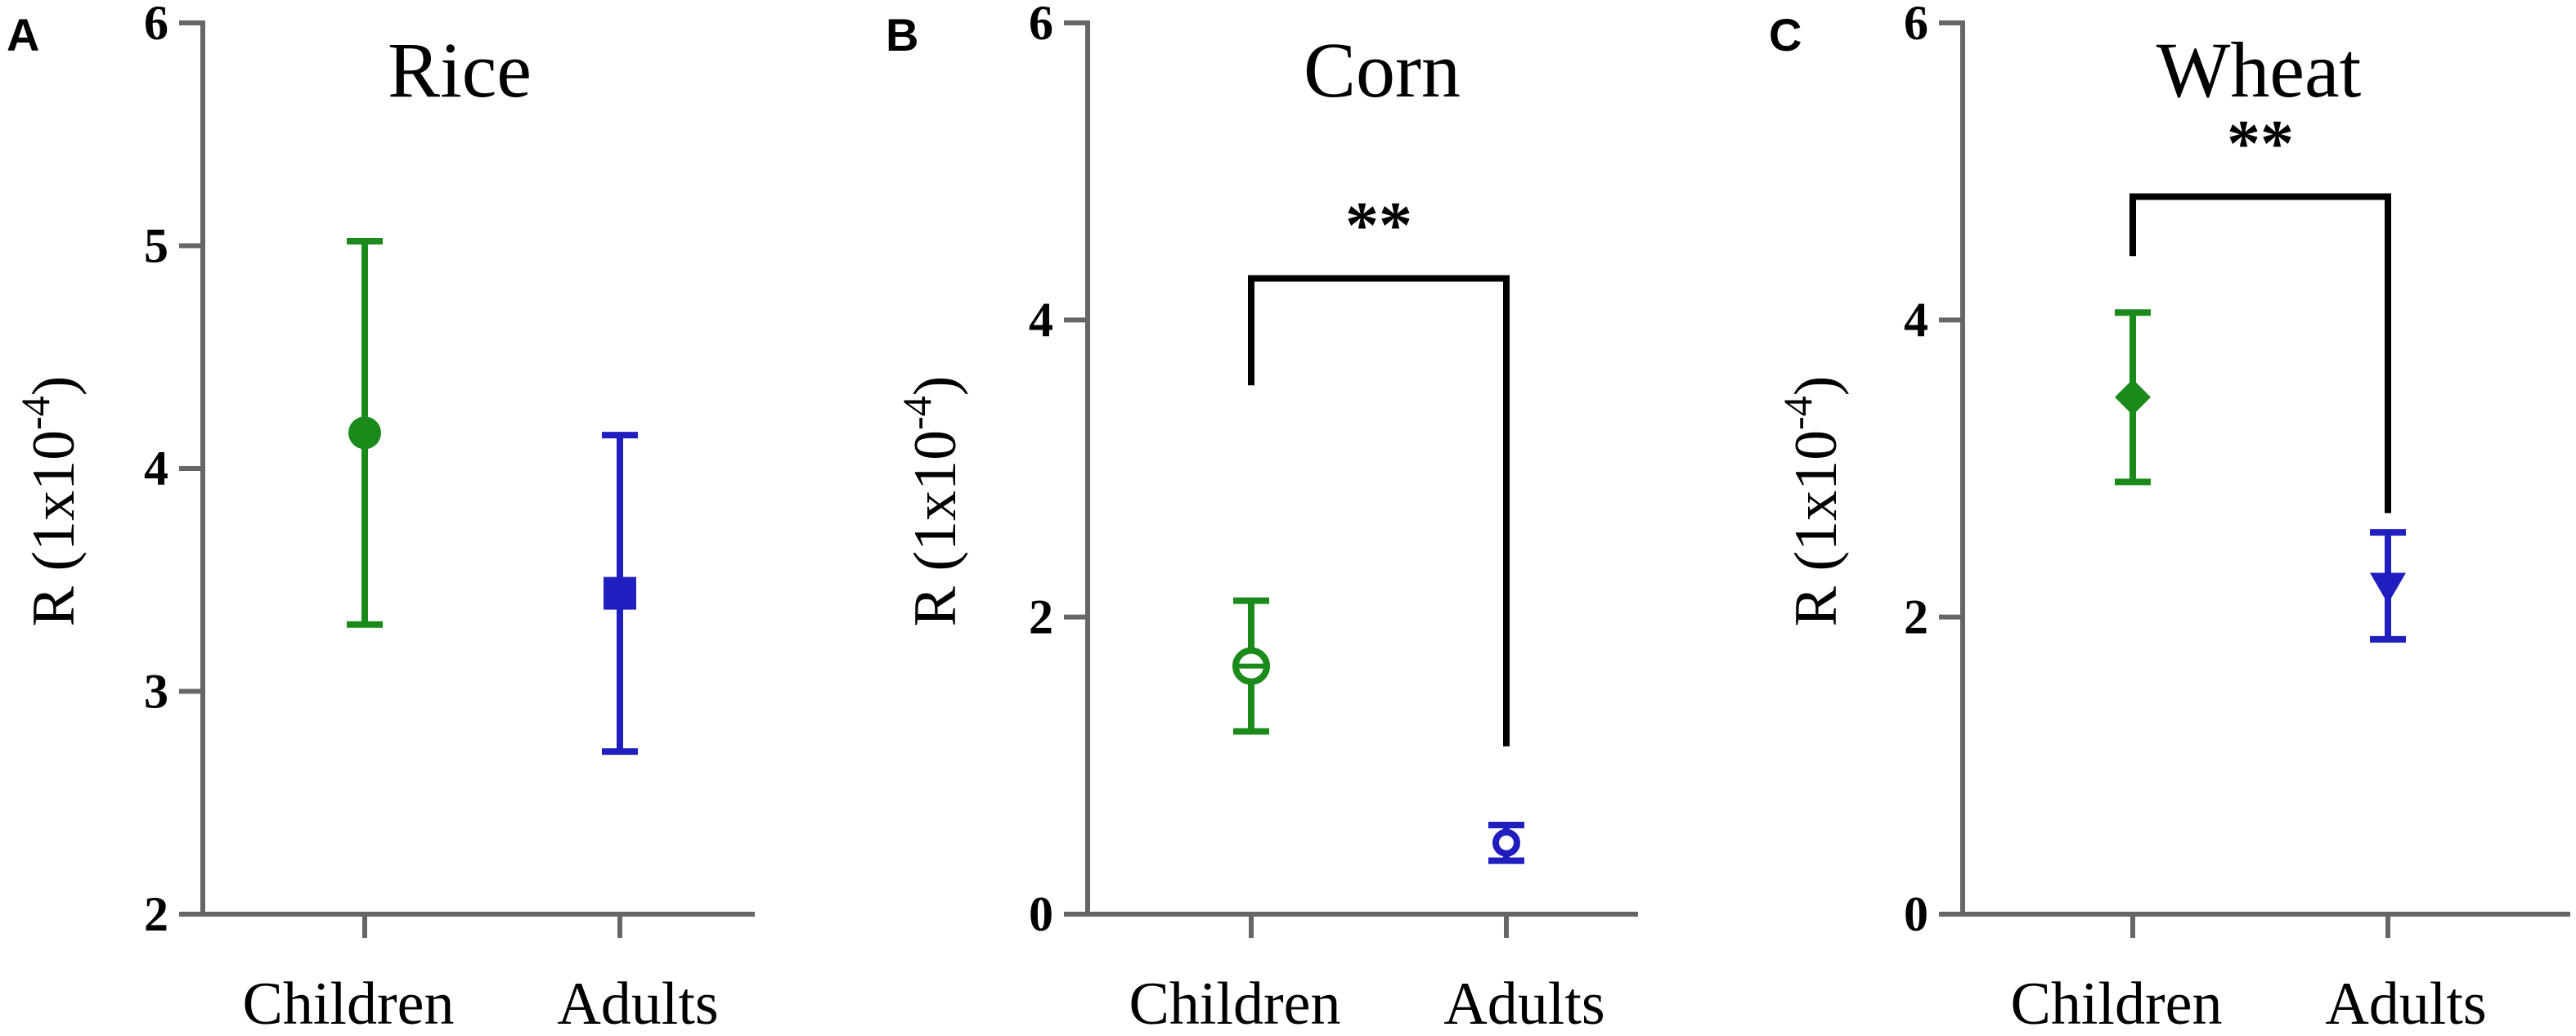 The width and height of the screenshot is (2576, 1036). What do you see at coordinates (902, 35) in the screenshot?
I see `panel-letter: B` at bounding box center [902, 35].